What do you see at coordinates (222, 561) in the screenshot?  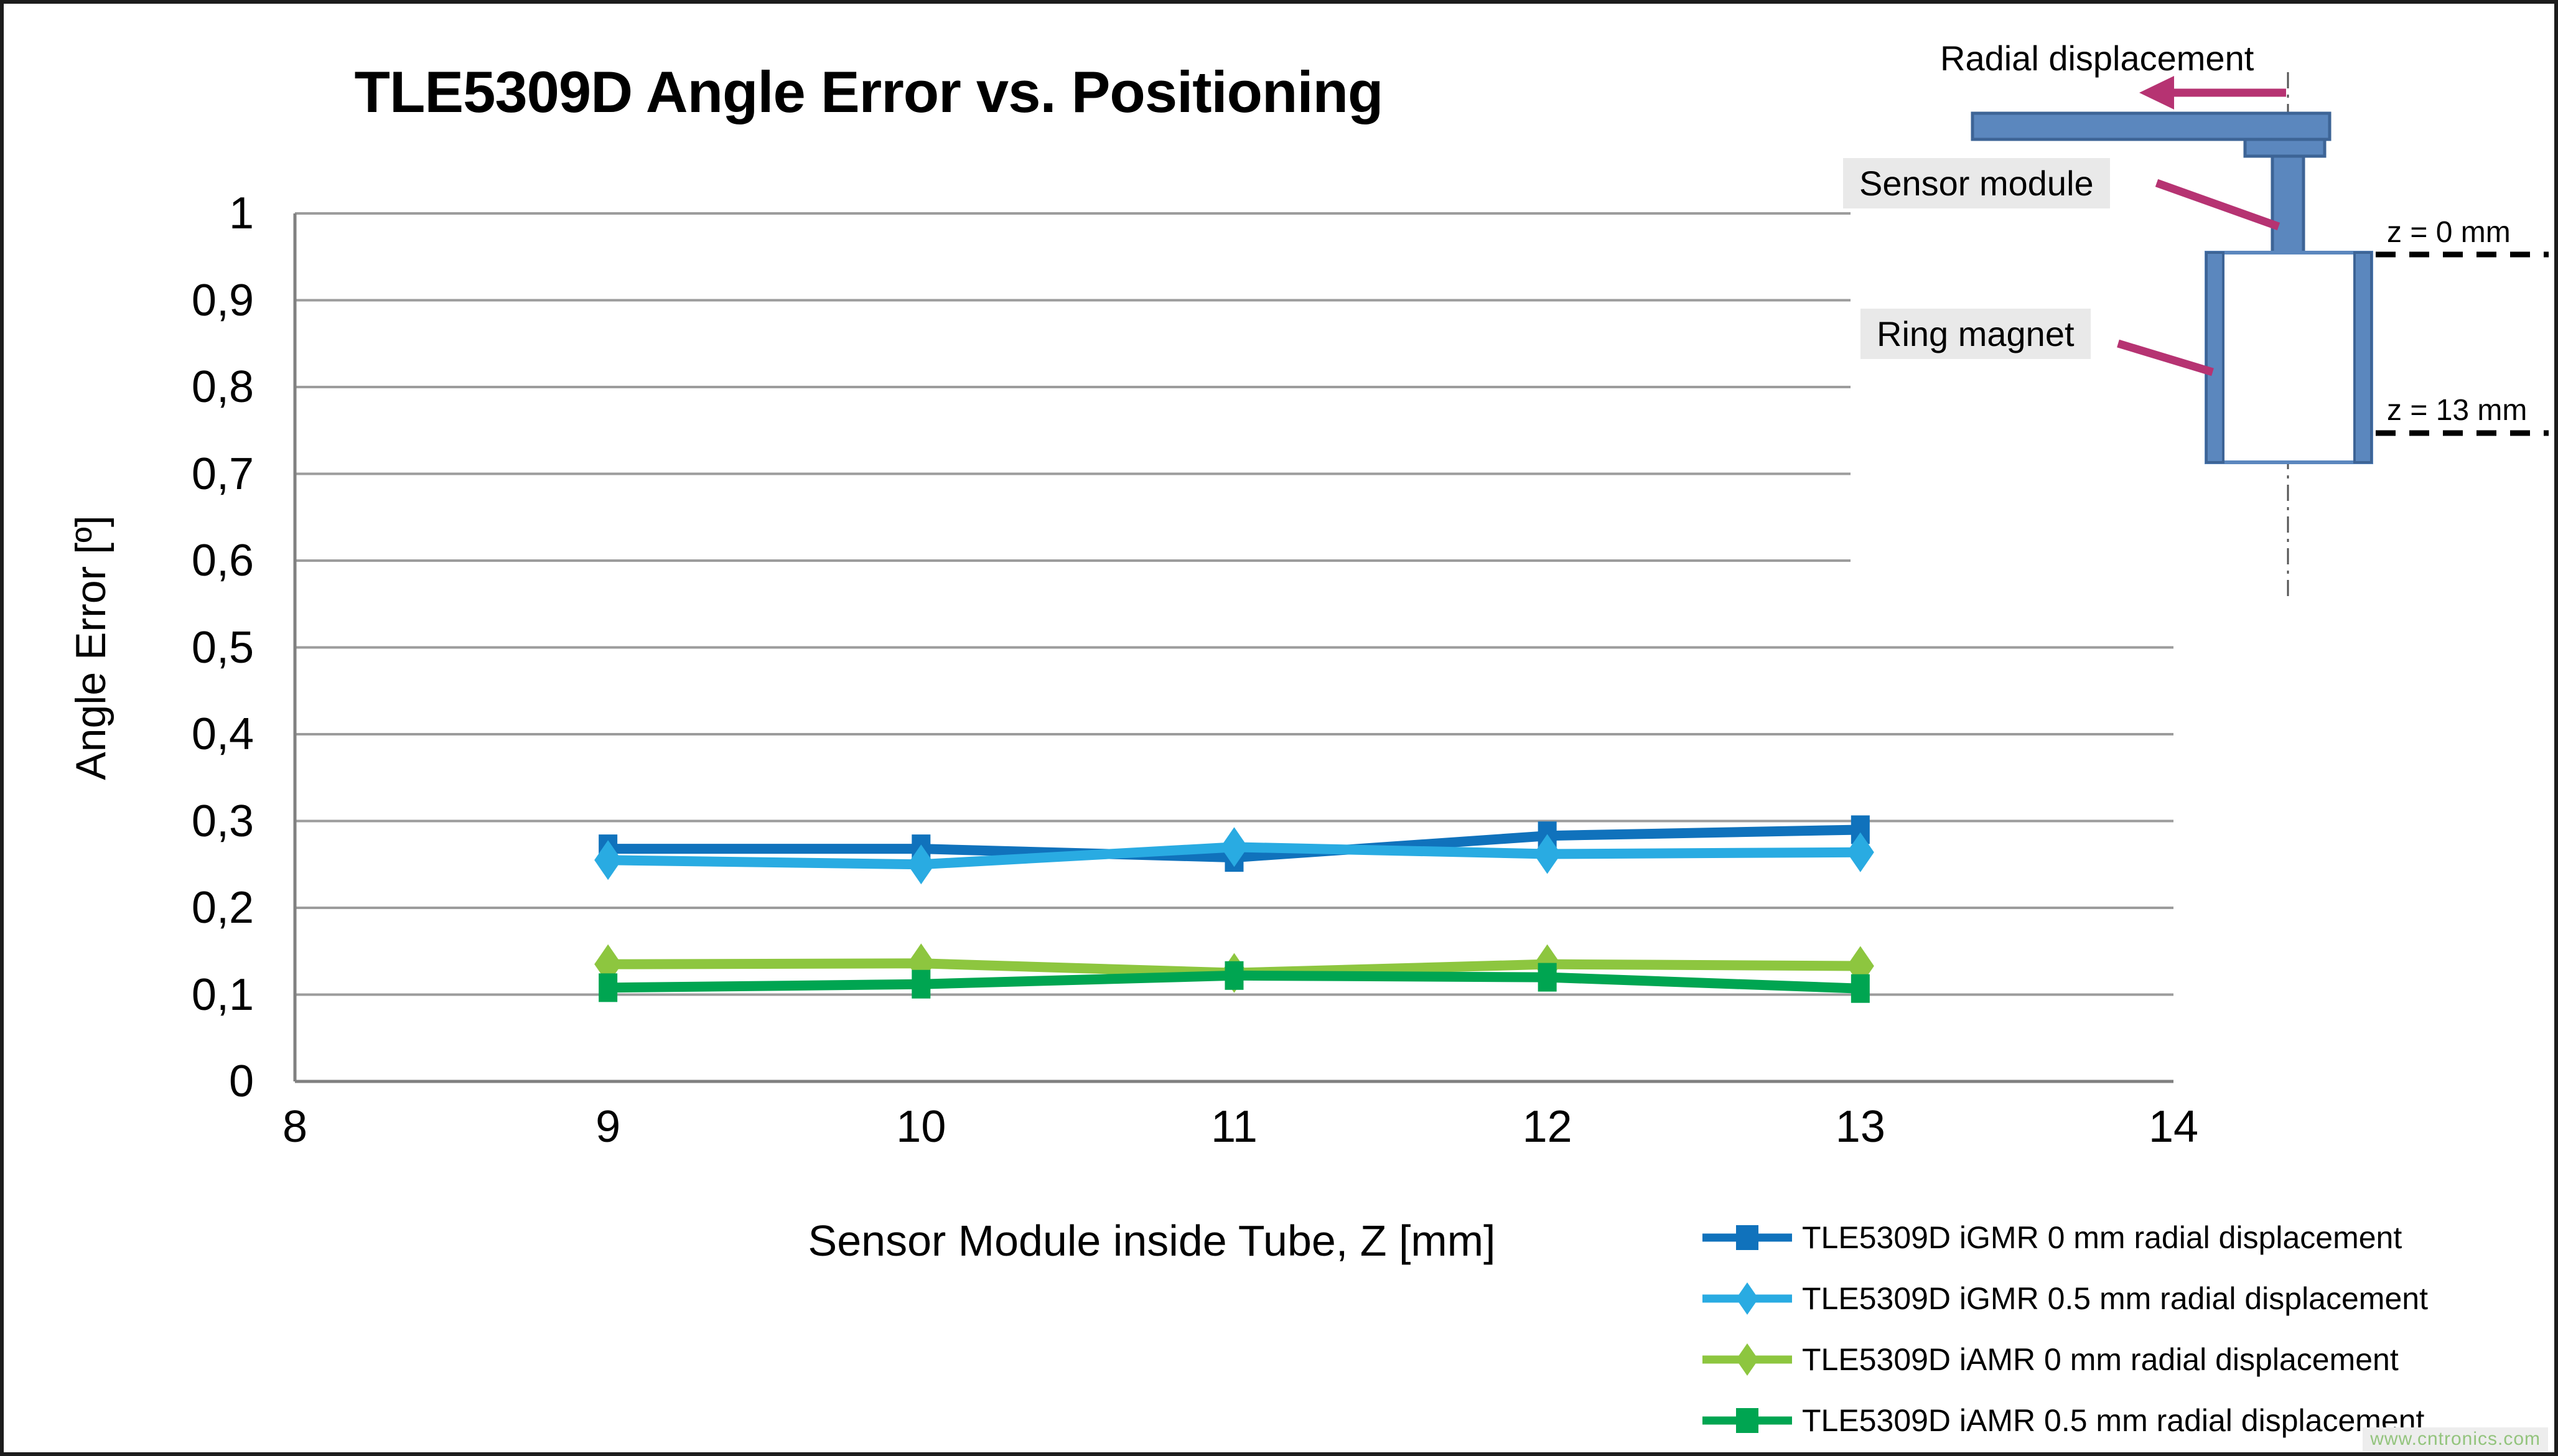 I see `y-tick-label-0,6: 0,6` at bounding box center [222, 561].